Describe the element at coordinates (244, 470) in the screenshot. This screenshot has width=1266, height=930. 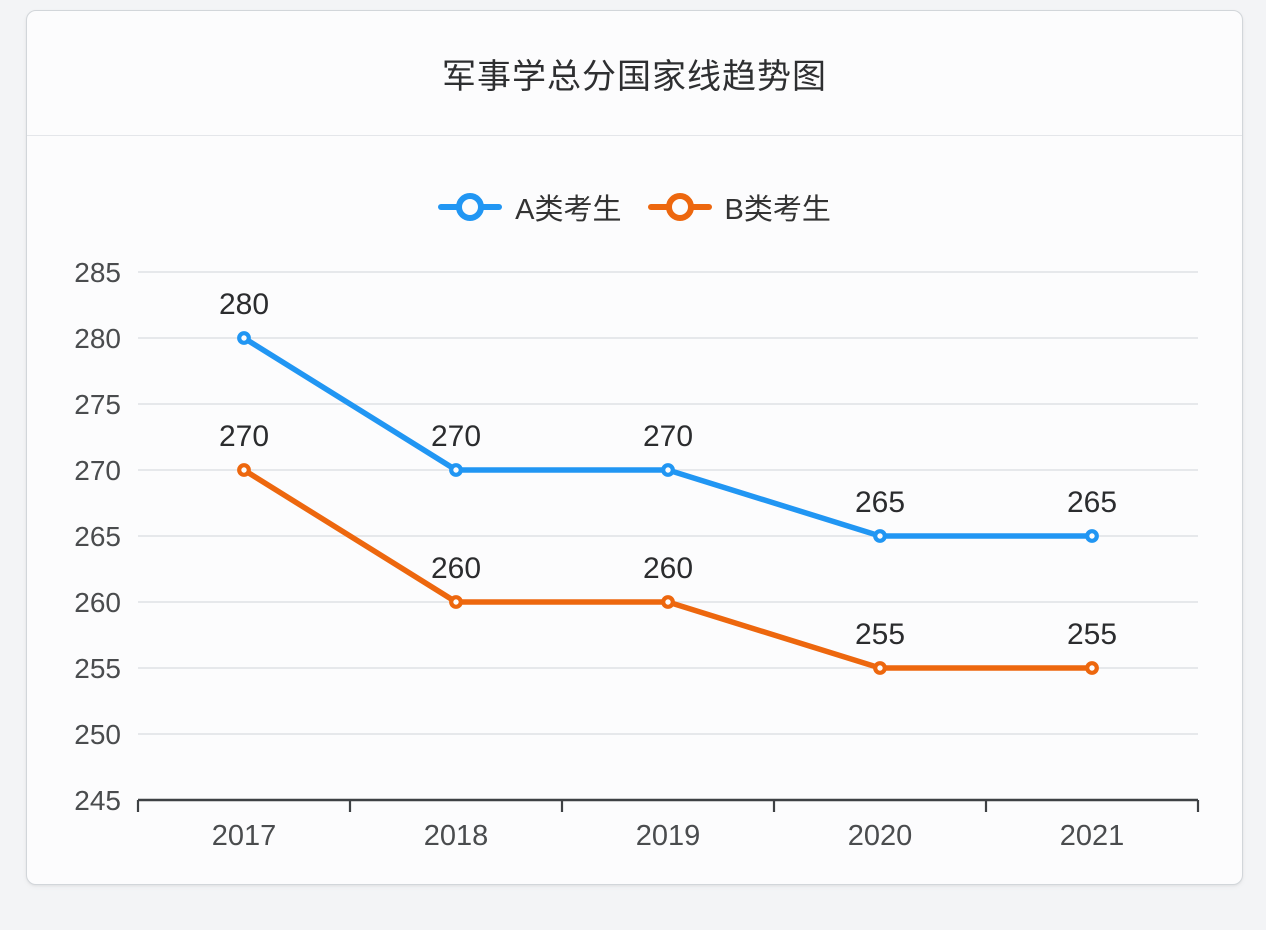
I see `series-1-point-2017` at that location.